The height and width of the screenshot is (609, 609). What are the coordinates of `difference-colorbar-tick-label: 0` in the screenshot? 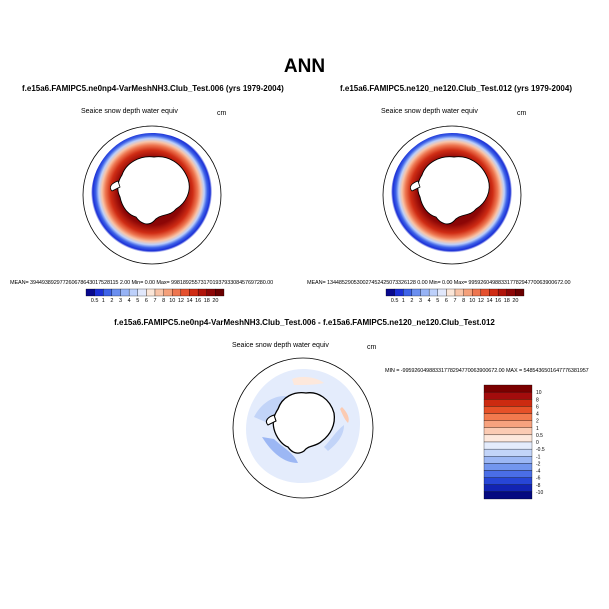 It's located at (537, 443).